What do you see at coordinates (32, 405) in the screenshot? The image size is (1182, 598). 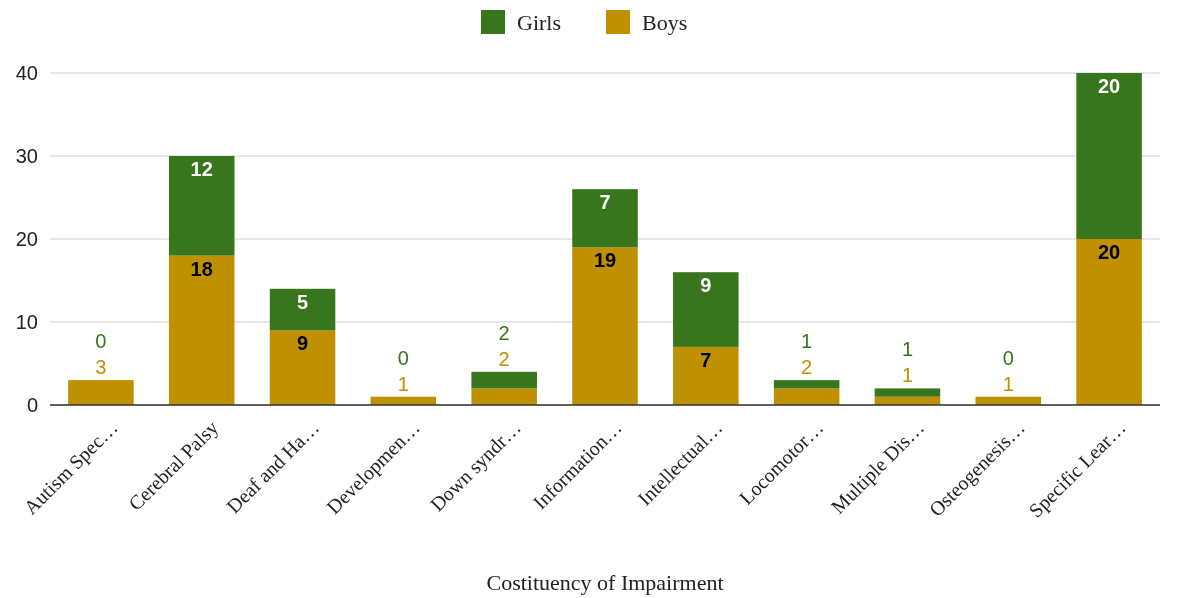 I see `y-tick-label: 0` at bounding box center [32, 405].